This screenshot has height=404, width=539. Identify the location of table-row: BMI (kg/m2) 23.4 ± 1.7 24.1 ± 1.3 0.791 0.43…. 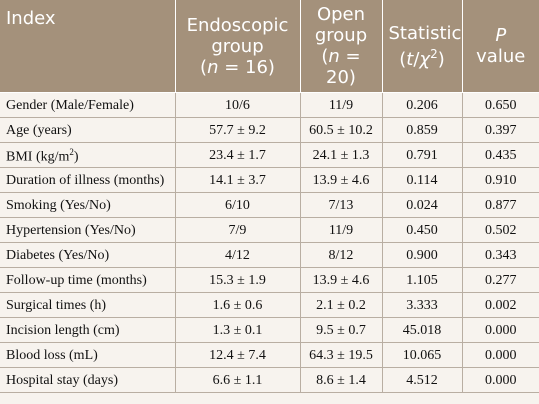
(269, 155).